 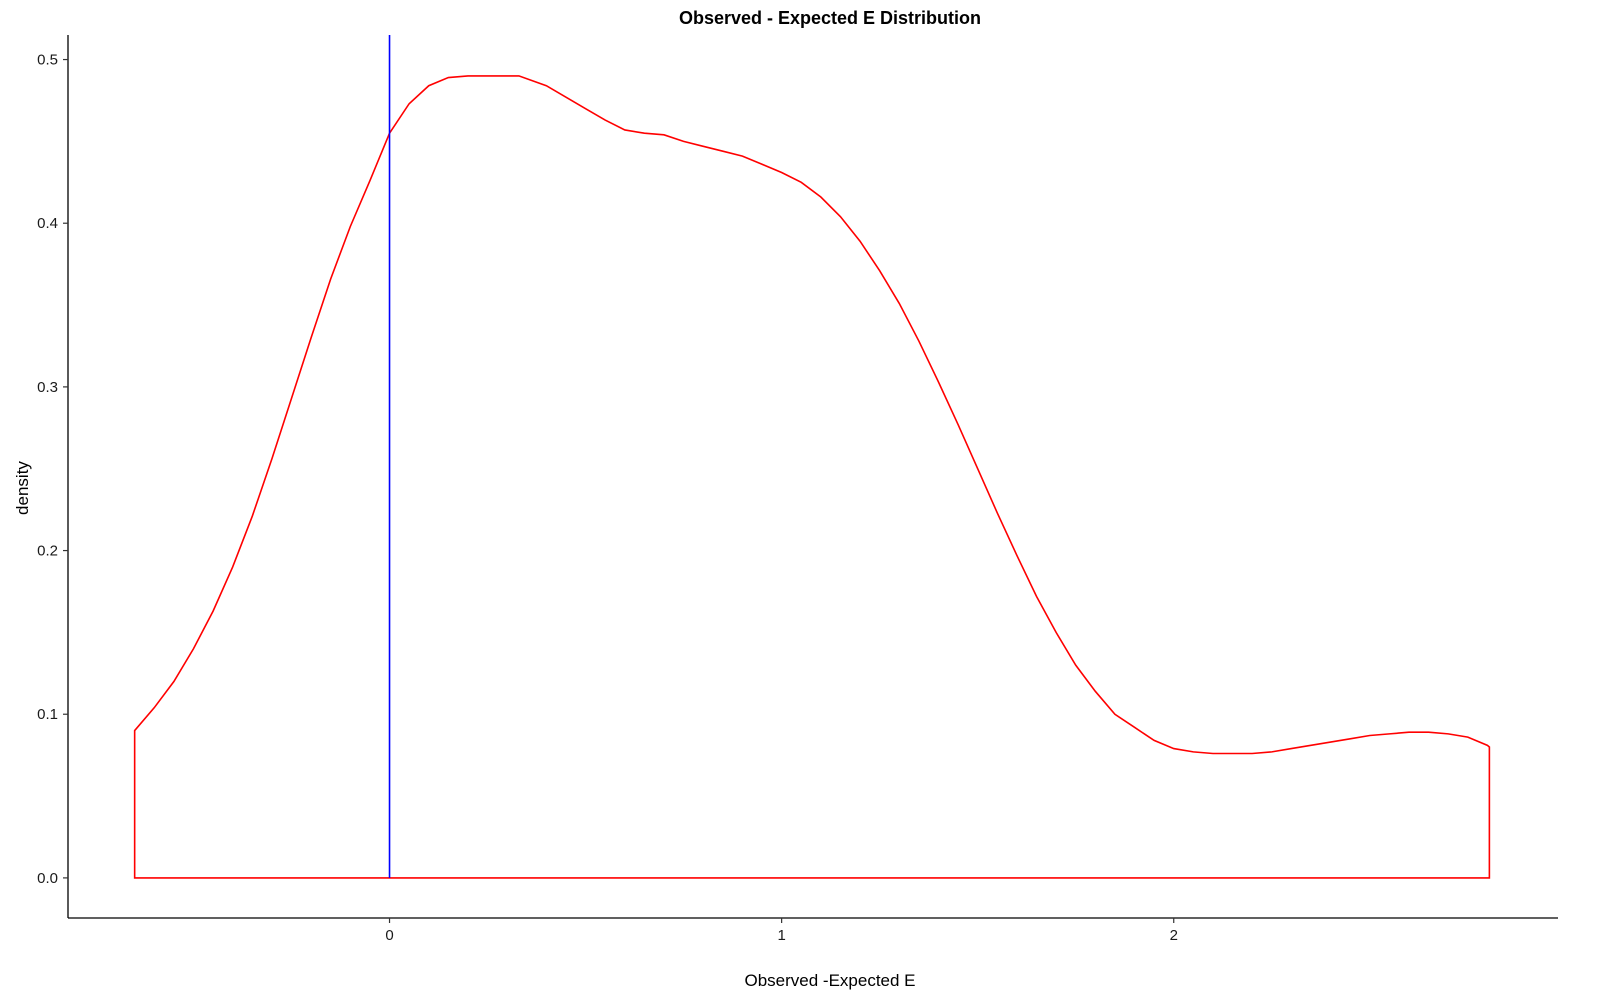 What do you see at coordinates (47, 60) in the screenshot?
I see `y-tick-label: 0.5` at bounding box center [47, 60].